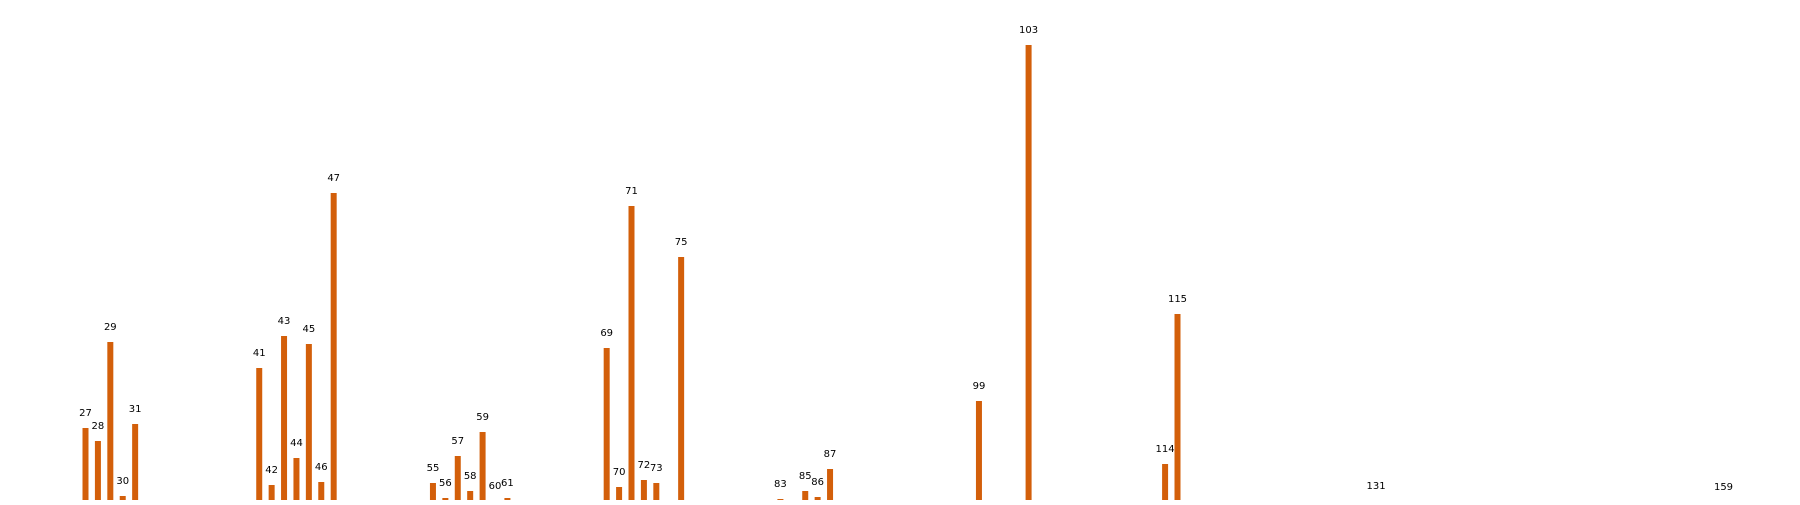 The height and width of the screenshot is (505, 1800). What do you see at coordinates (271, 470) in the screenshot?
I see `bar-label-42: 42` at bounding box center [271, 470].